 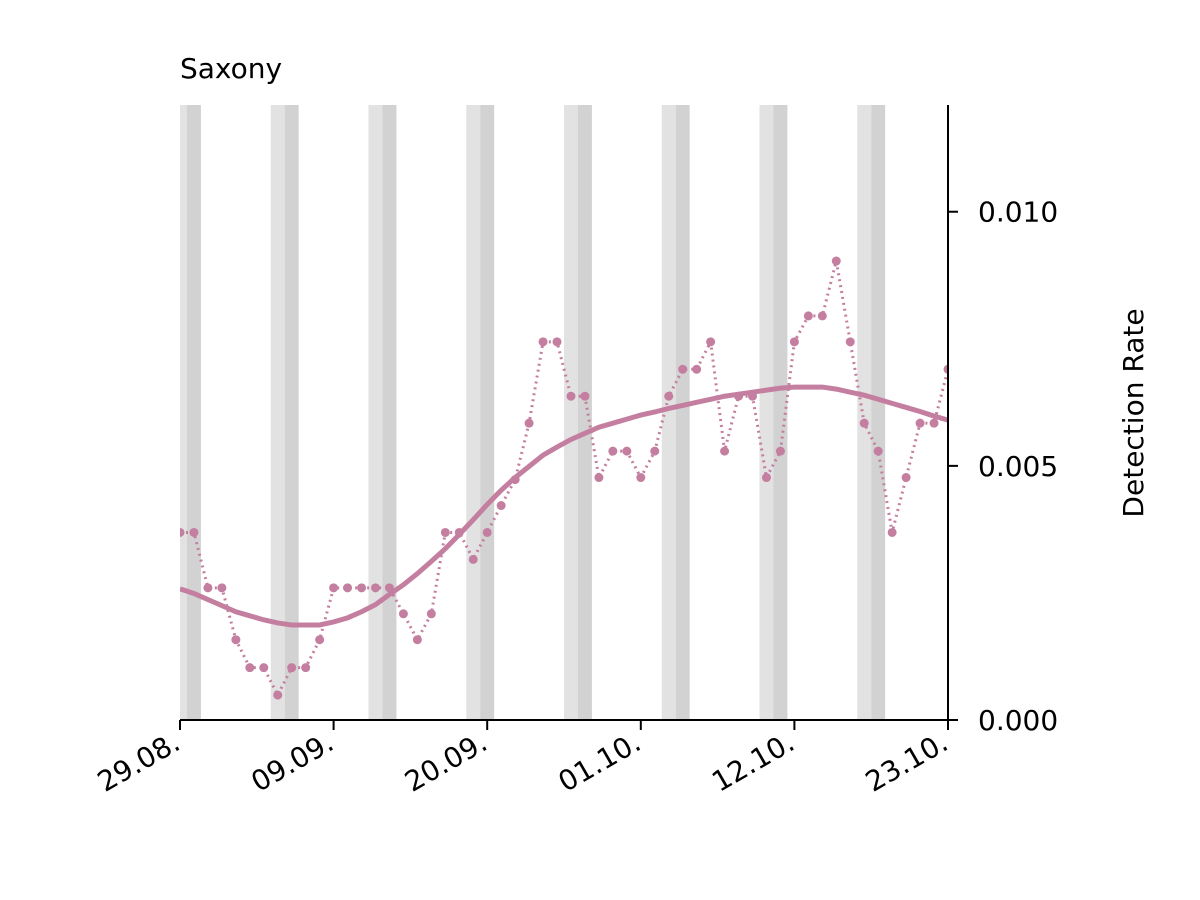 I want to click on x-tick-label: 09.09., so click(x=292, y=761).